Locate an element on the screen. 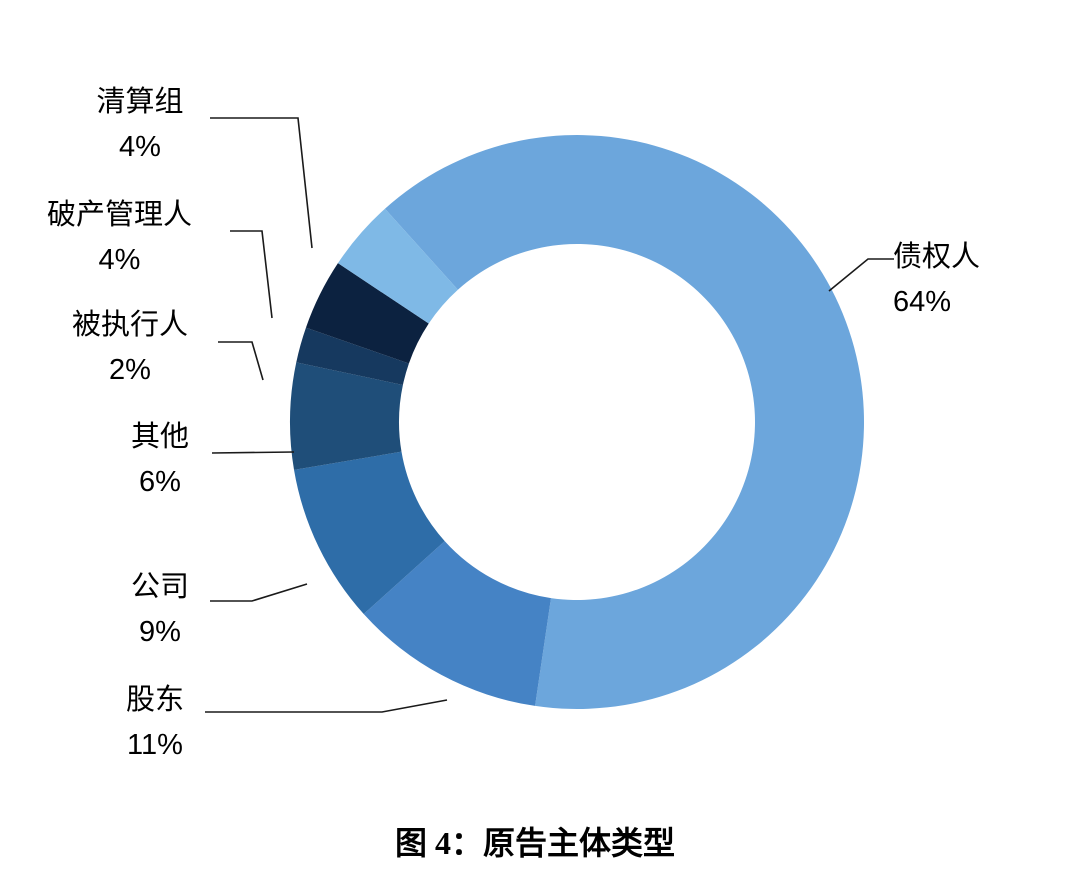  chart-title: 图 4：原告主体类型 is located at coordinates (534, 843).